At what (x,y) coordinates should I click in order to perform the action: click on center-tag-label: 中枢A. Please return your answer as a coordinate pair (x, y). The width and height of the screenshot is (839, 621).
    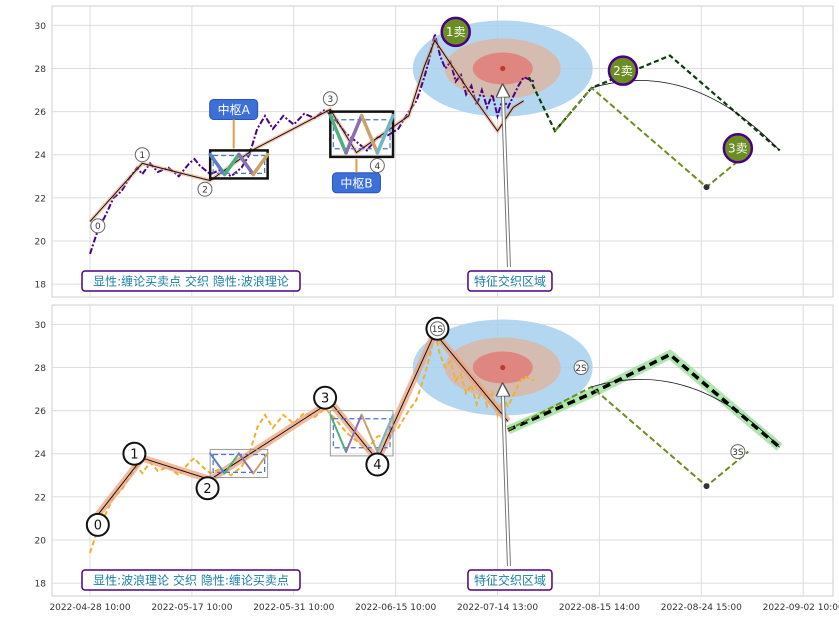
    Looking at the image, I should click on (234, 109).